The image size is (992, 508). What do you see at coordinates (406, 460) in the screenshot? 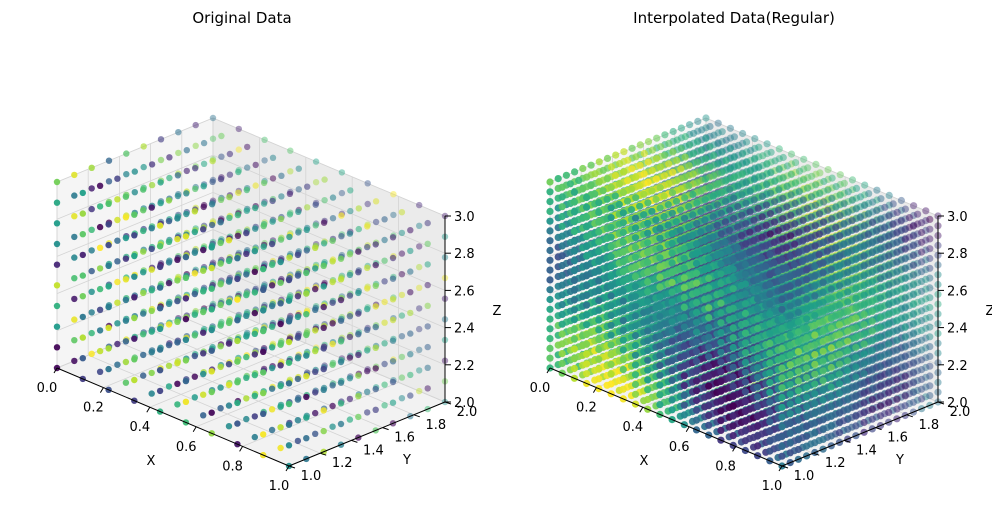
I see `y-axis-label: Y` at bounding box center [406, 460].